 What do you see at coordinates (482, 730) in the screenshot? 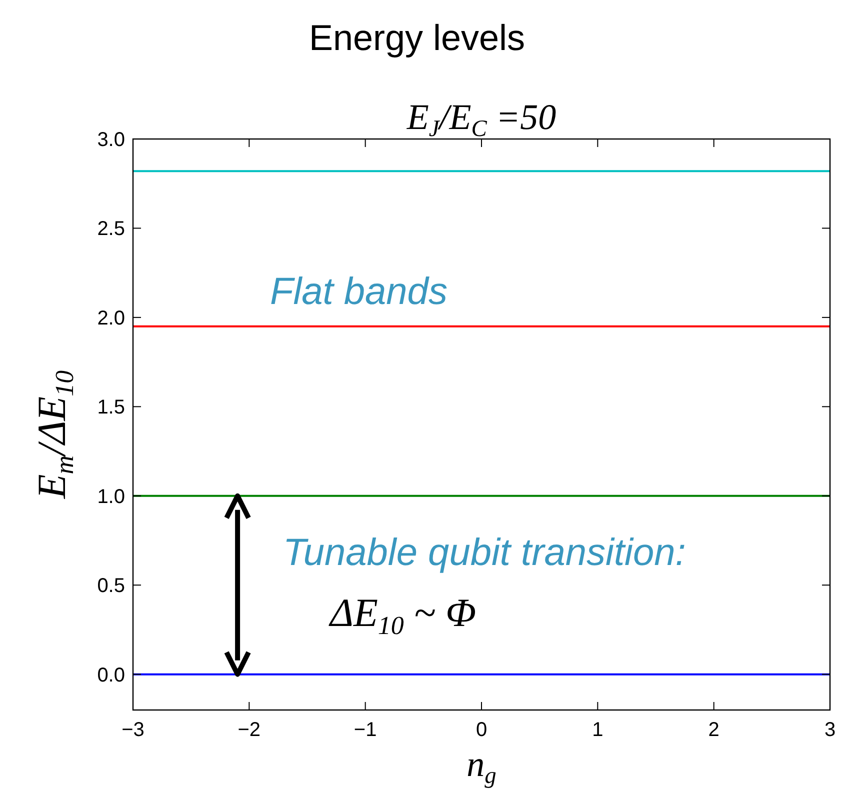
I see `x-tick-label: 0` at bounding box center [482, 730].